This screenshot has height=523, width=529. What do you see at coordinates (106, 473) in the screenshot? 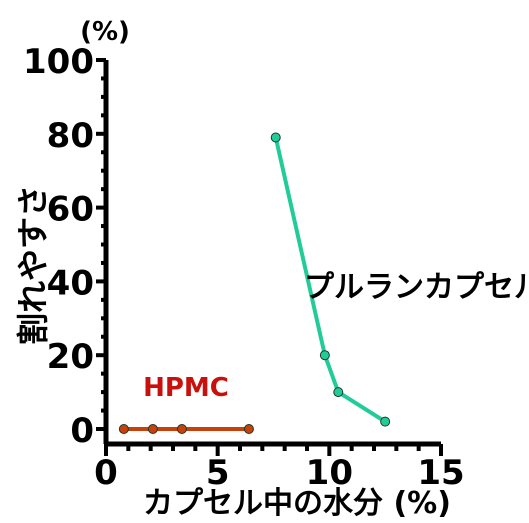
I see `x-tick-label: 0` at bounding box center [106, 473].